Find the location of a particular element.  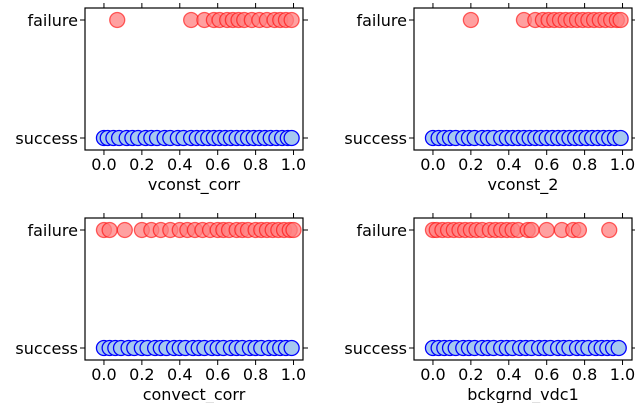

x-axis-label: vconst_corr is located at coordinates (194, 185).